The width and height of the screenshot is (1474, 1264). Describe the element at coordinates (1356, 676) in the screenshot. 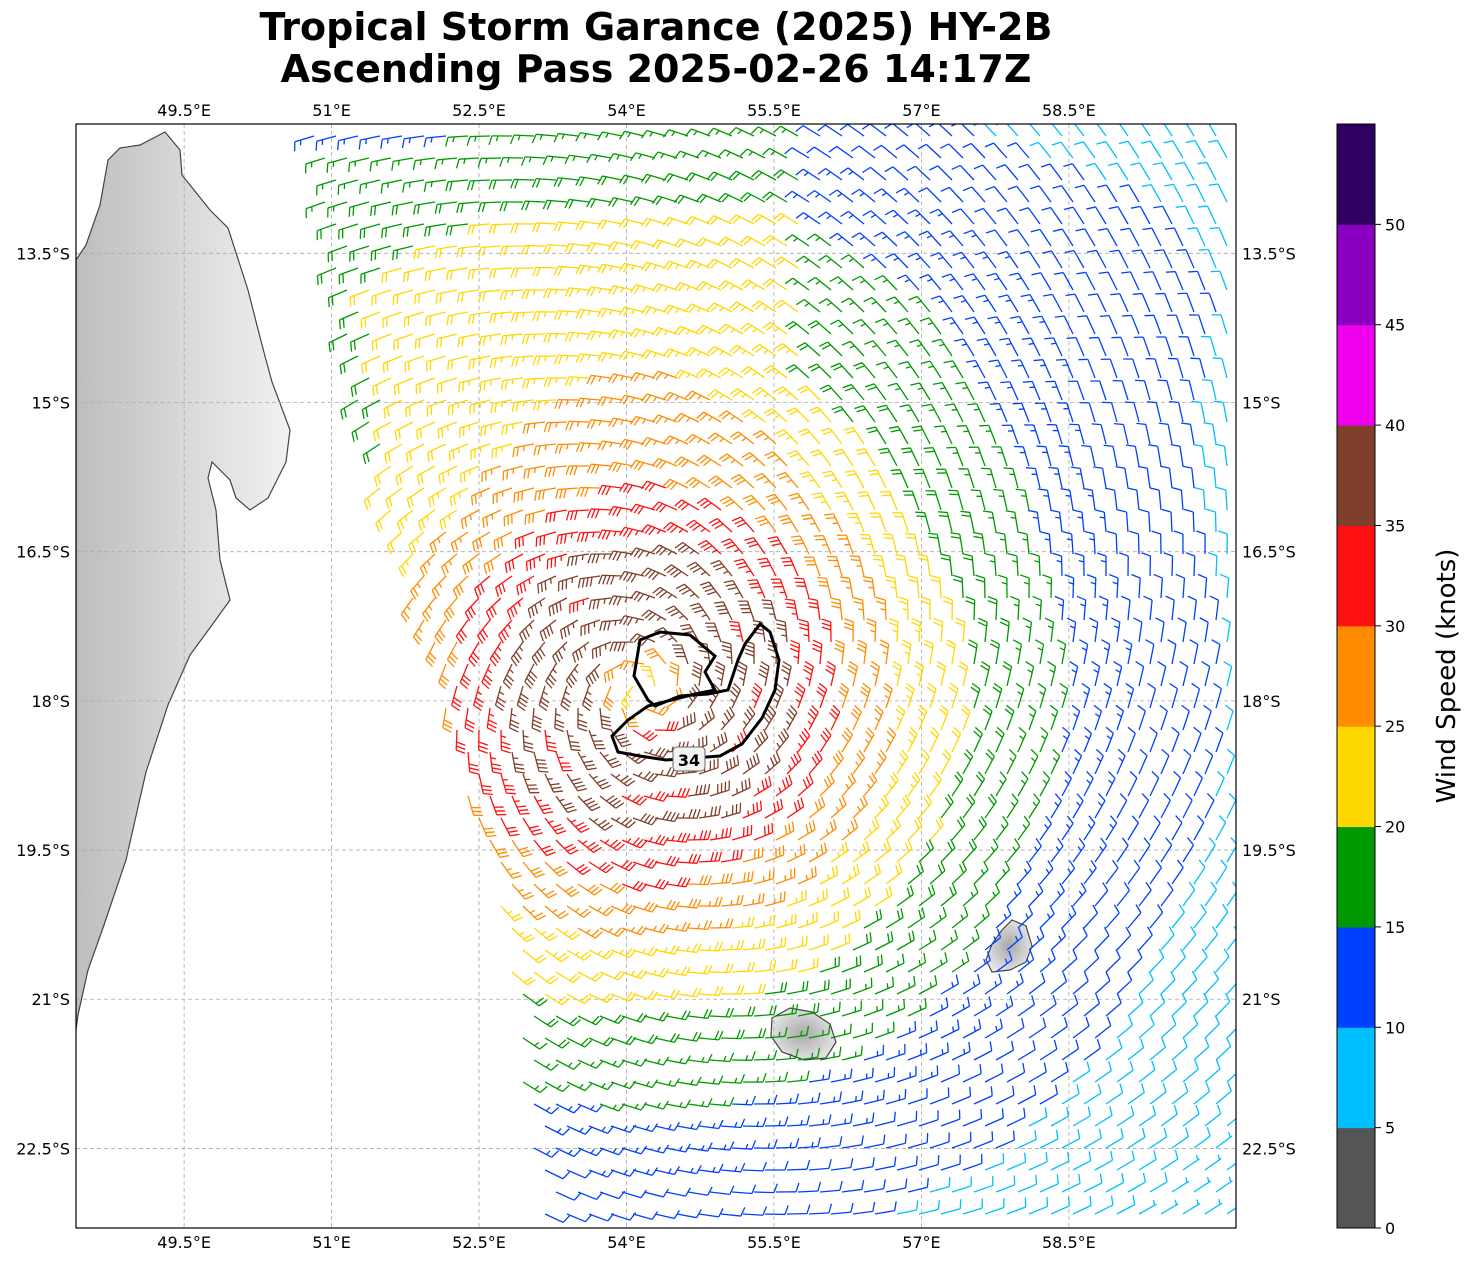

I see `colorbar-segment` at that location.